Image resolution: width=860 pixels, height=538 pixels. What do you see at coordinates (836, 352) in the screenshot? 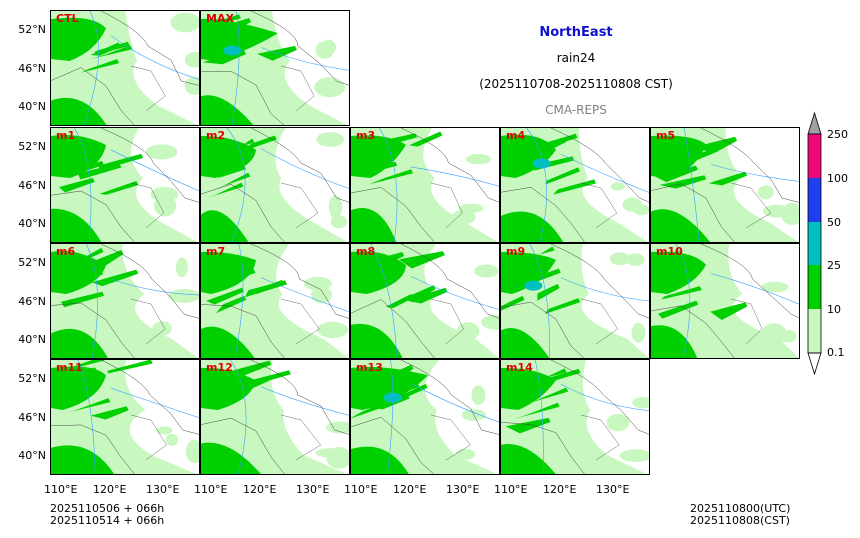
I see `colorbar-label-0.1: 0.1` at bounding box center [836, 352].